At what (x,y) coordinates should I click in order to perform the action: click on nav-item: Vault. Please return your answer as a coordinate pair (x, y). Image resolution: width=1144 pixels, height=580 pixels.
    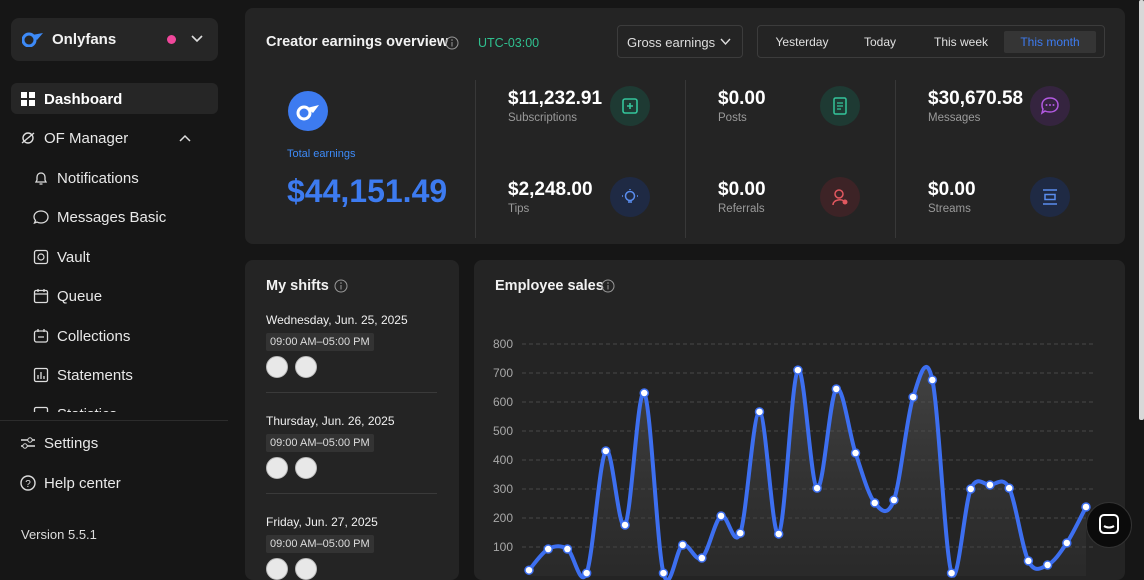
    Looking at the image, I should click on (61, 257).